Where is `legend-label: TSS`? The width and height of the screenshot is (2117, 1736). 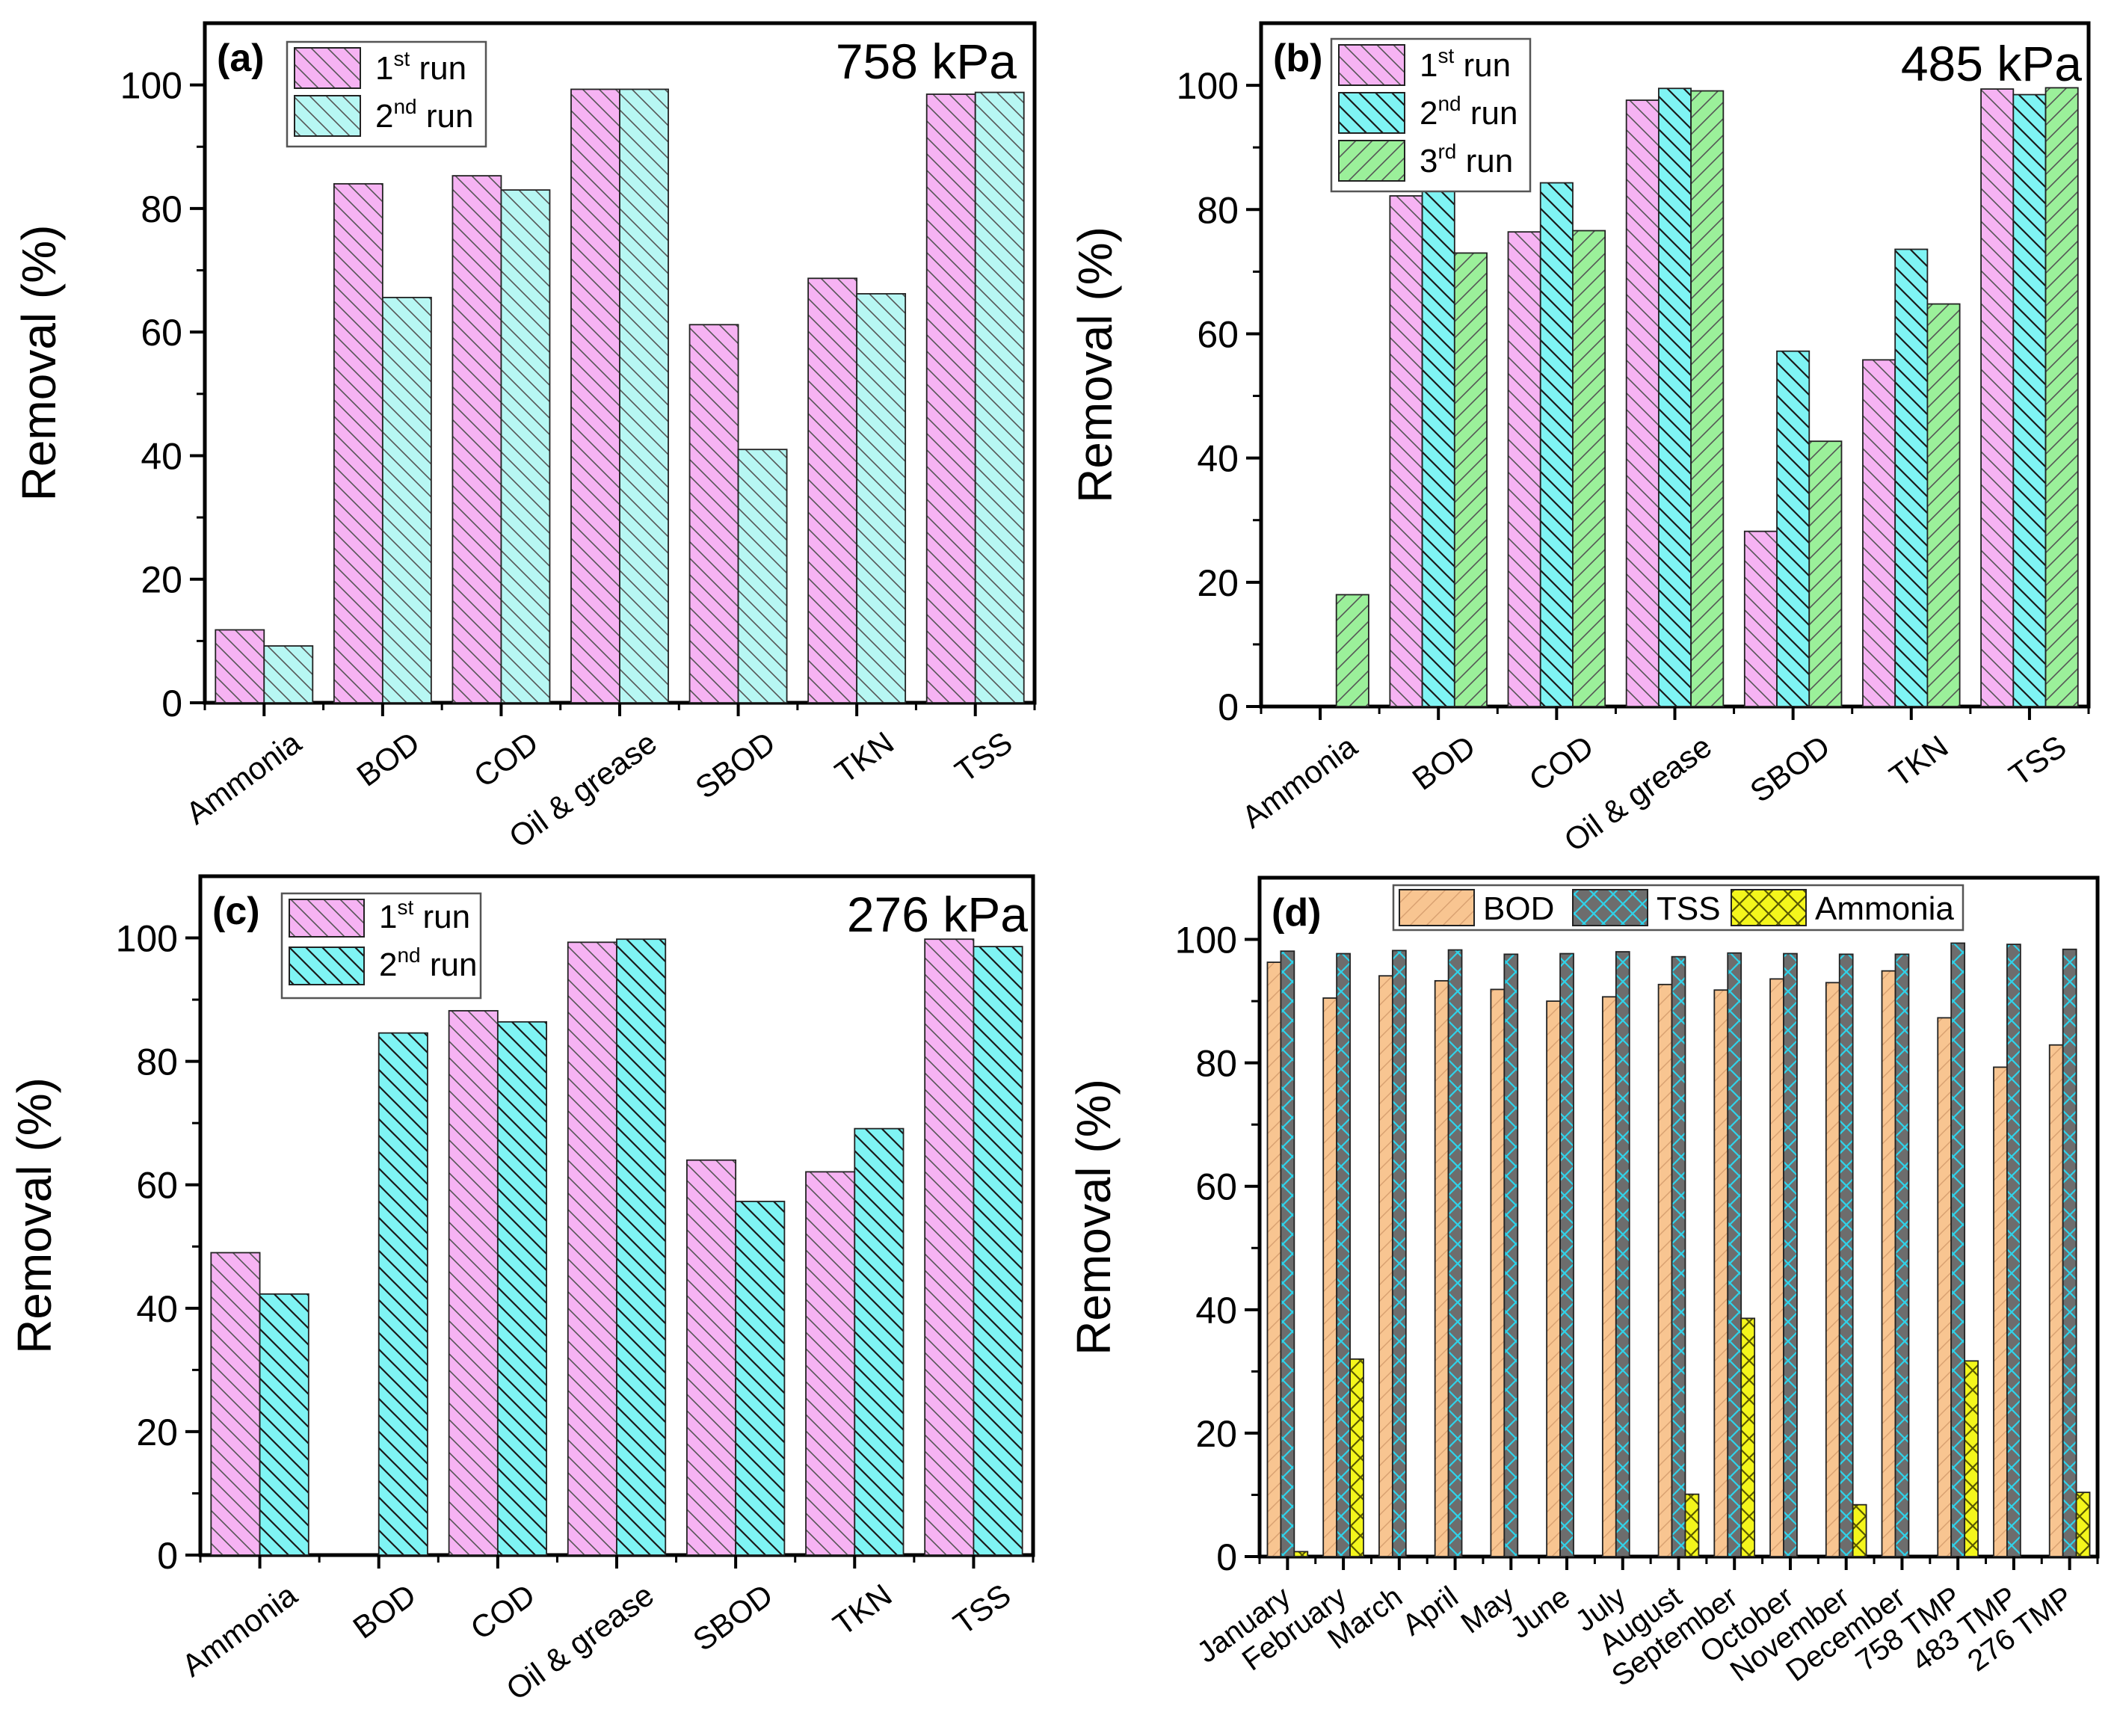
legend-label: TSS is located at coordinates (1689, 909).